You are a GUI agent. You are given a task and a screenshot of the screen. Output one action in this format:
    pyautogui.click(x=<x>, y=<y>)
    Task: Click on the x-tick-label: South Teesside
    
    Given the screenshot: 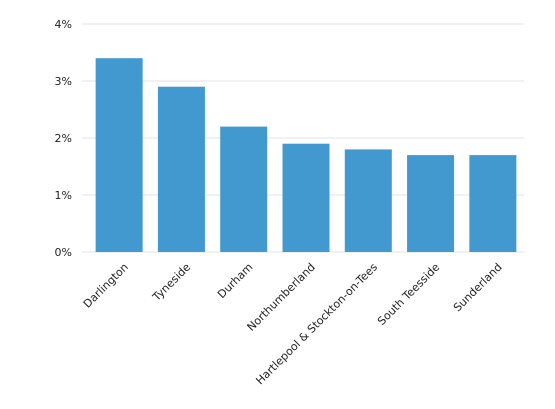 What is the action you would take?
    pyautogui.click(x=408, y=293)
    